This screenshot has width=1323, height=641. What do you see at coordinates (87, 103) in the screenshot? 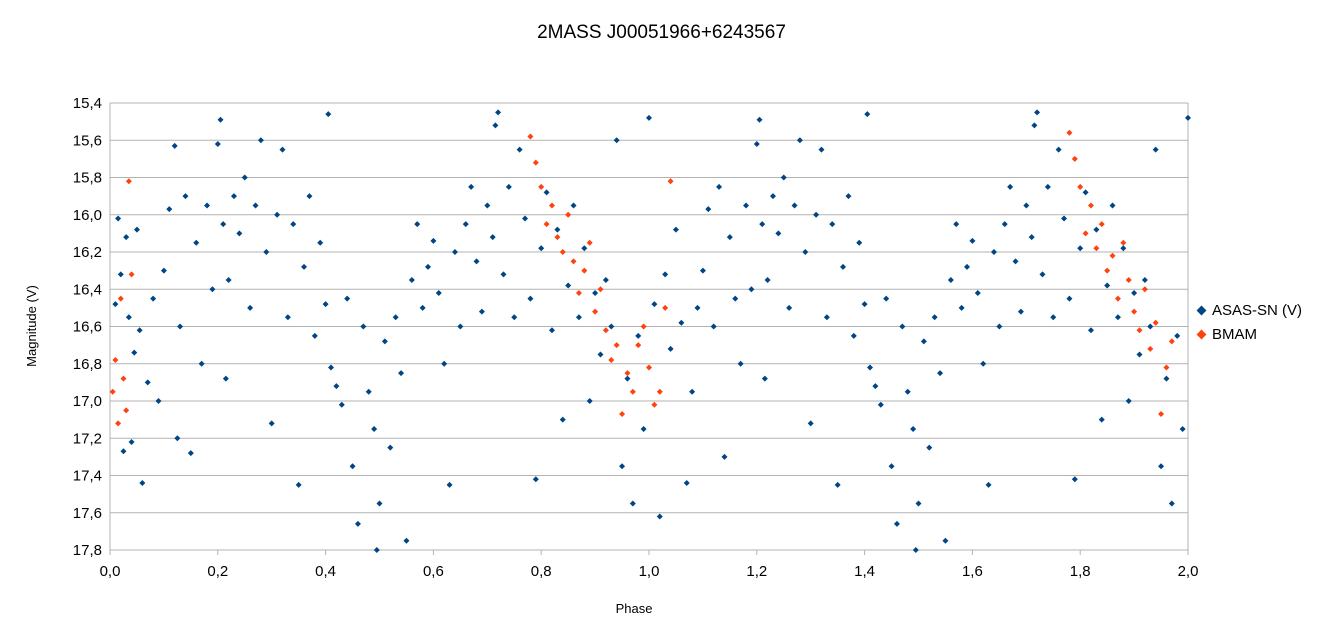
I see `y-tick-label: 15,4` at bounding box center [87, 103].